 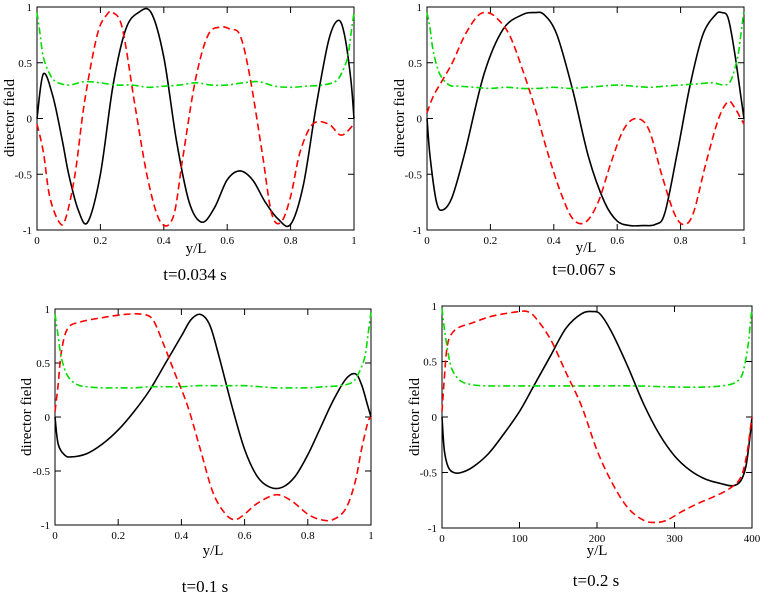 What do you see at coordinates (519, 539) in the screenshot?
I see `x-tick-label: 100` at bounding box center [519, 539].